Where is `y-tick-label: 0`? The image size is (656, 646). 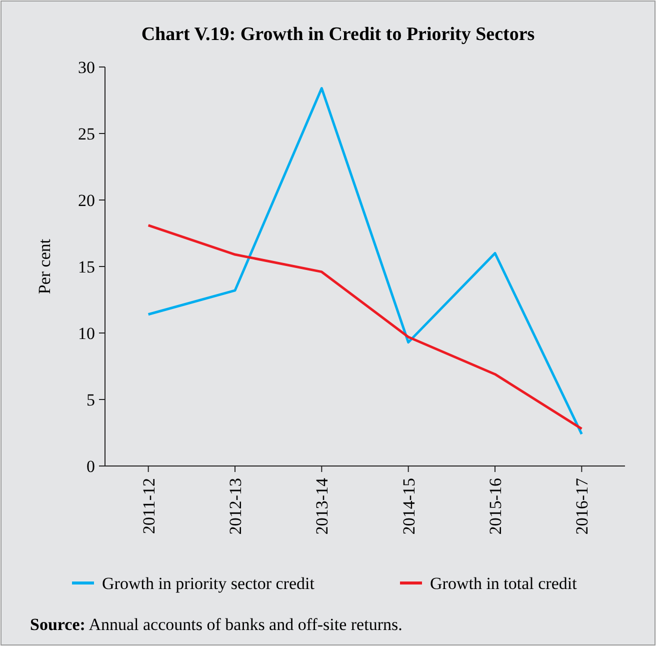
y-tick-label: 0 is located at coordinates (90, 466).